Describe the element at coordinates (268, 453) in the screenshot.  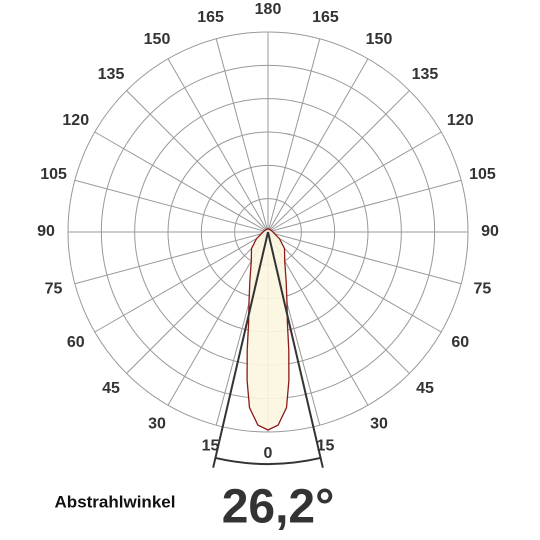
I see `angle-label: 0` at that location.